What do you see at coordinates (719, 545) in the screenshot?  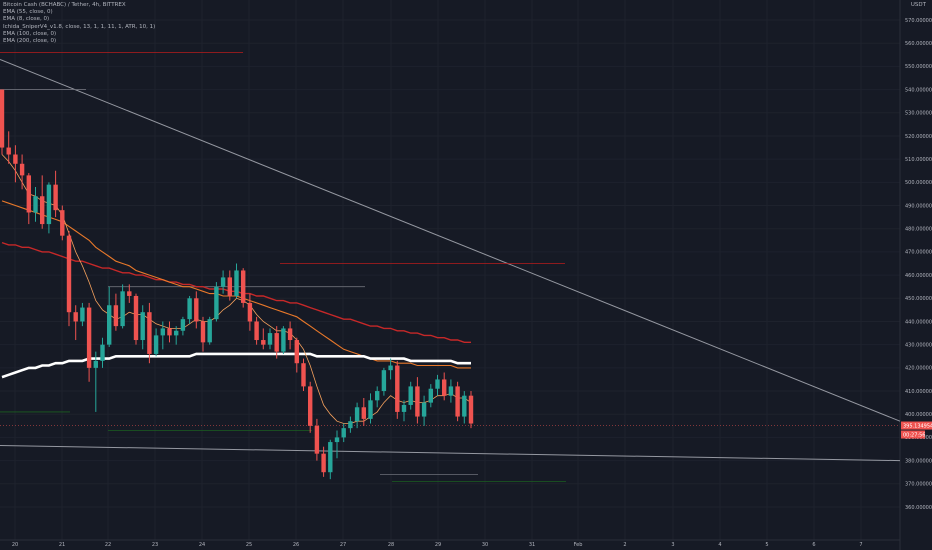 I see `x-tick-label-15: 4` at bounding box center [719, 545].